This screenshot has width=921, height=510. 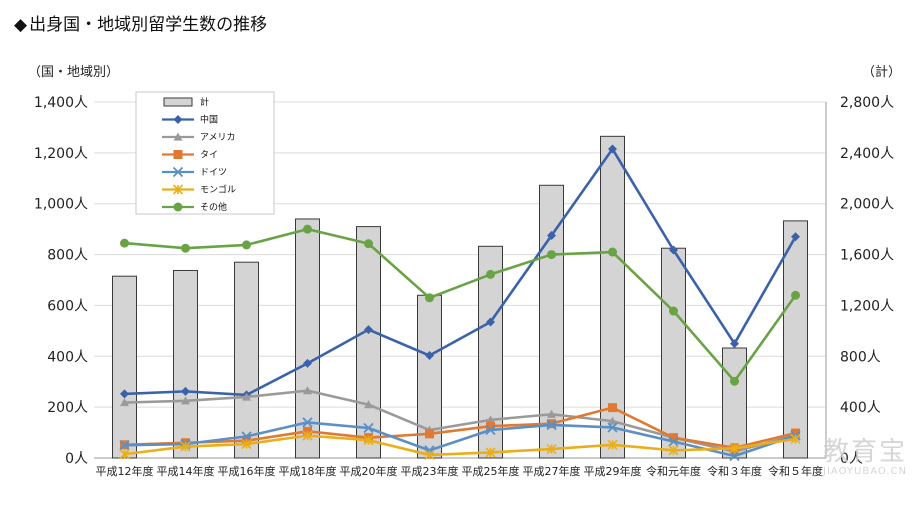 What do you see at coordinates (552, 471) in the screenshot?
I see `x-tick-label: 平成27年度` at bounding box center [552, 471].